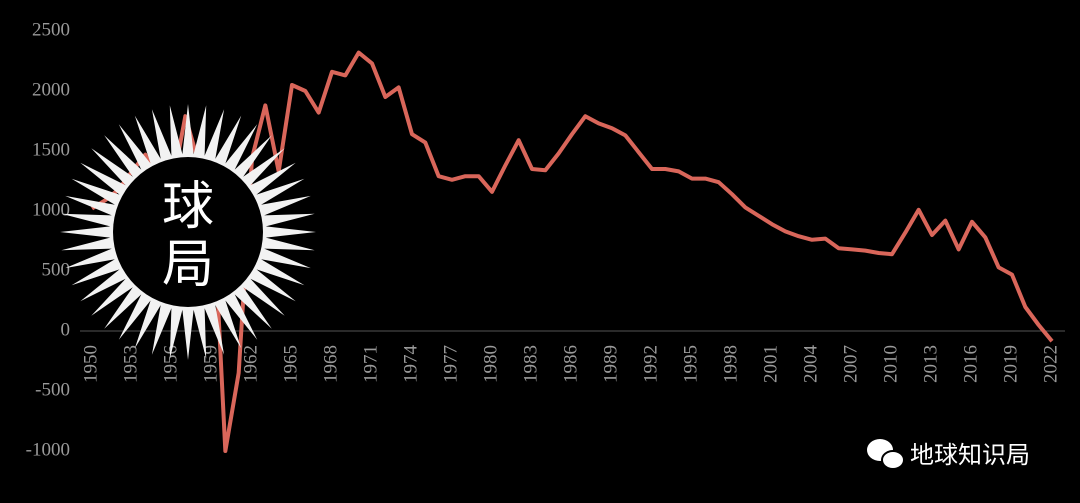 The image size is (1080, 503). What do you see at coordinates (570, 364) in the screenshot?
I see `x-tick-label: 1986` at bounding box center [570, 364].